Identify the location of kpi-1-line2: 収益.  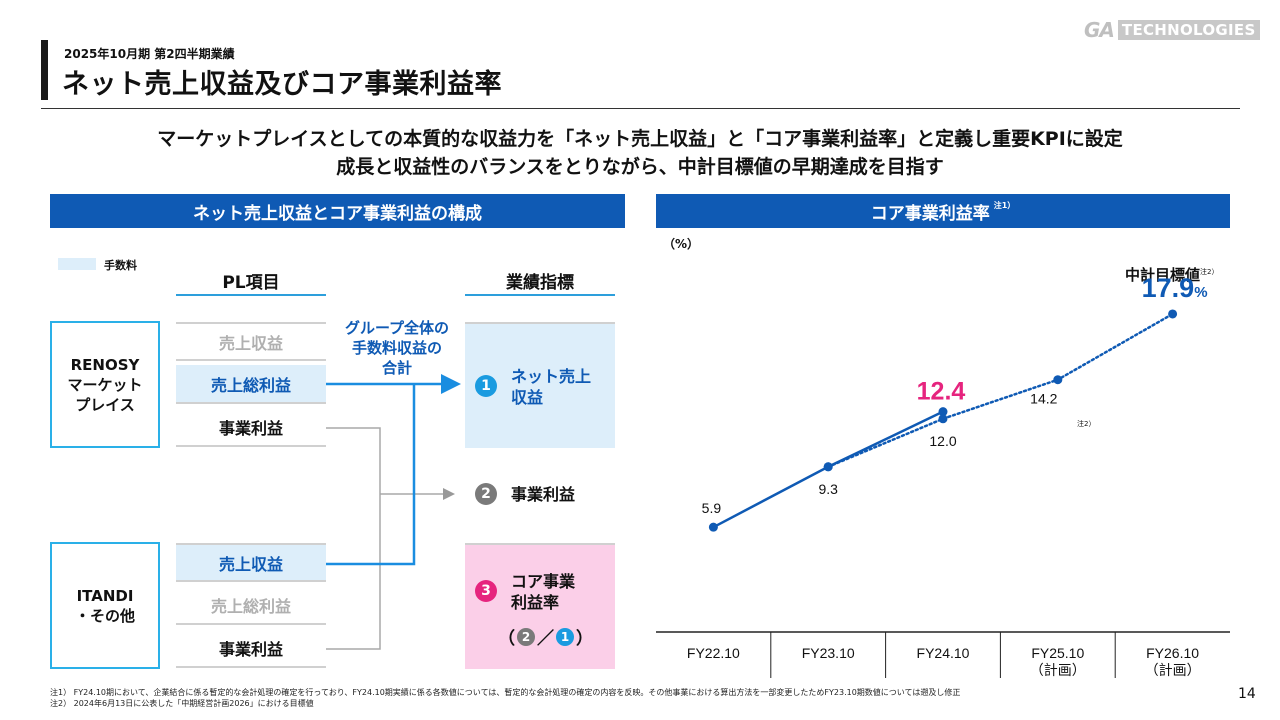
(527, 397).